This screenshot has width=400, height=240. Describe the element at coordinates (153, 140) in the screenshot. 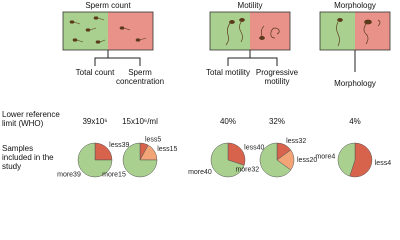

I see `pie-label: less5` at that location.